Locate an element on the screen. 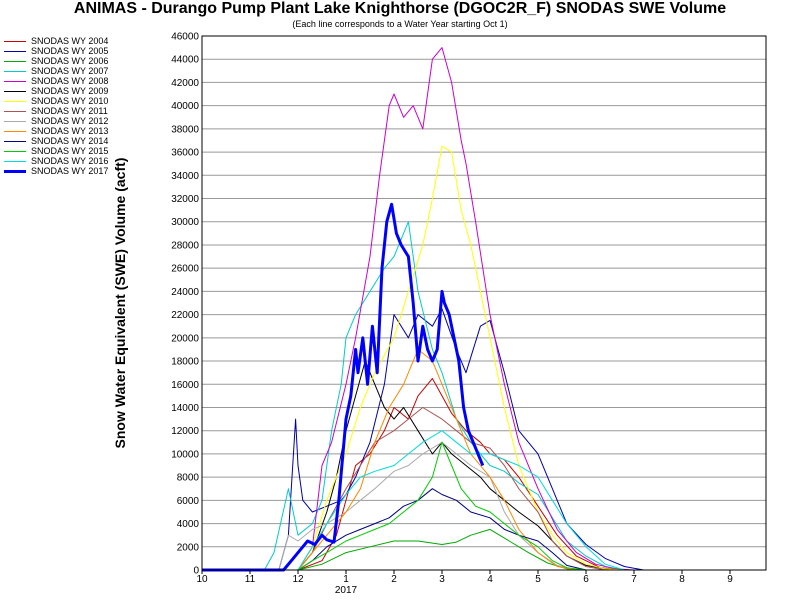  legend-item: SNODAS WY 2013 is located at coordinates (79, 131).